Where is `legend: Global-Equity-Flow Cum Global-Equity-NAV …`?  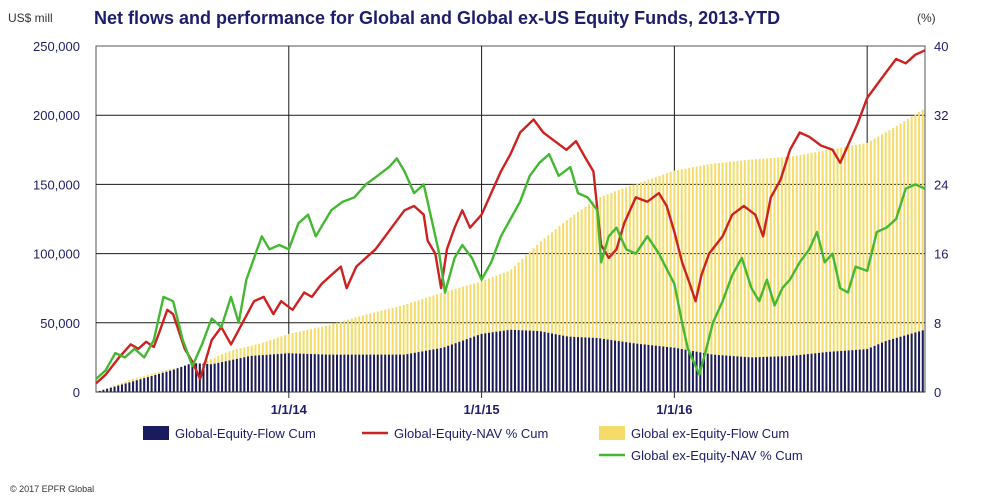 legend: Global-Equity-Flow Cum Global-Equity-NAV … is located at coordinates (473, 444).